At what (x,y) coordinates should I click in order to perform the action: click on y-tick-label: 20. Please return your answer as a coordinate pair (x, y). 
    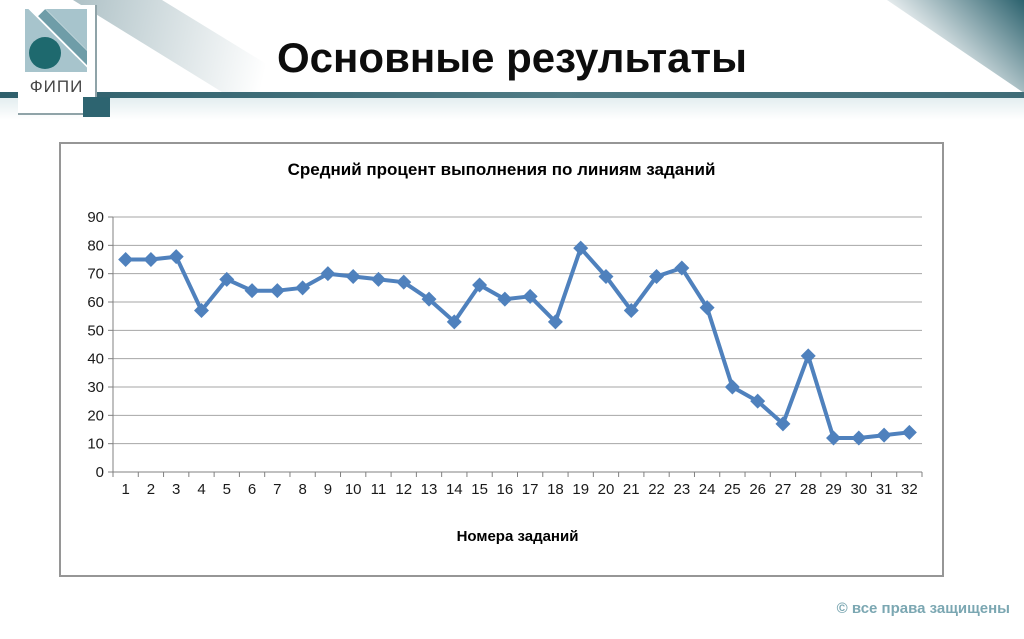
    Looking at the image, I should click on (95, 415).